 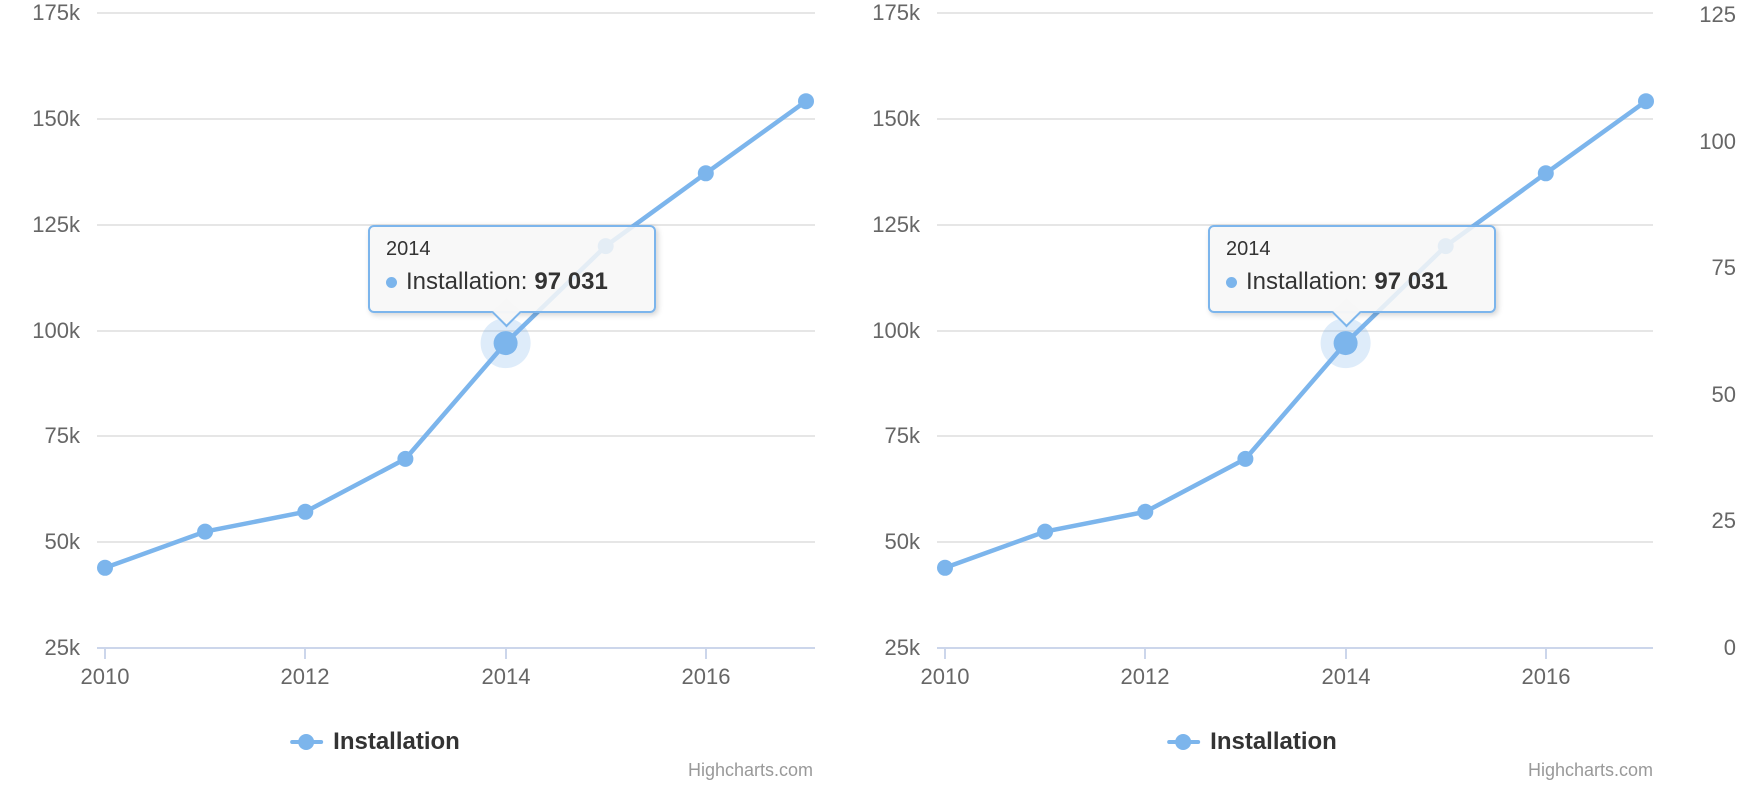 What do you see at coordinates (1717, 141) in the screenshot?
I see `secondary-y-axis-label: 100` at bounding box center [1717, 141].